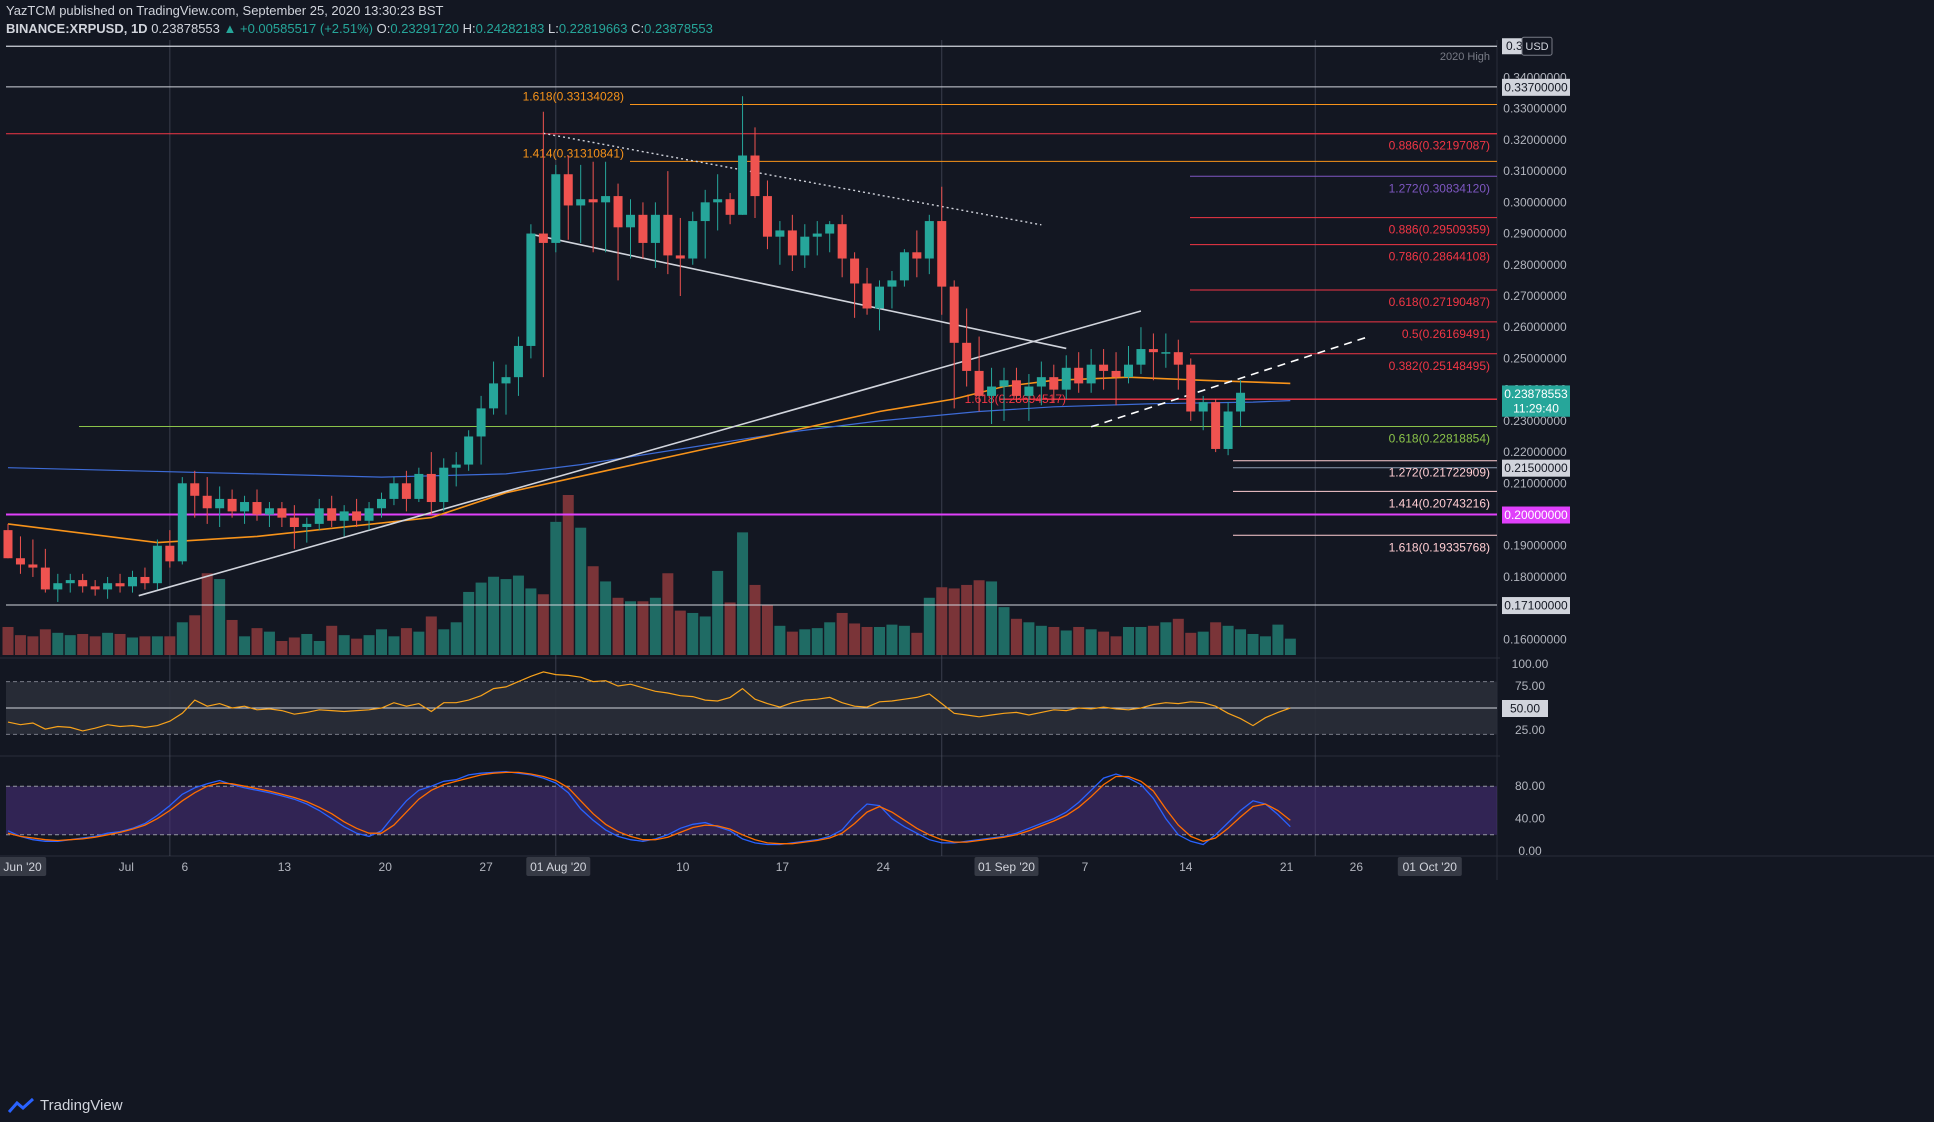  What do you see at coordinates (1439, 473) in the screenshot?
I see `fib-level-label: 1.272(0.21722909)` at bounding box center [1439, 473].